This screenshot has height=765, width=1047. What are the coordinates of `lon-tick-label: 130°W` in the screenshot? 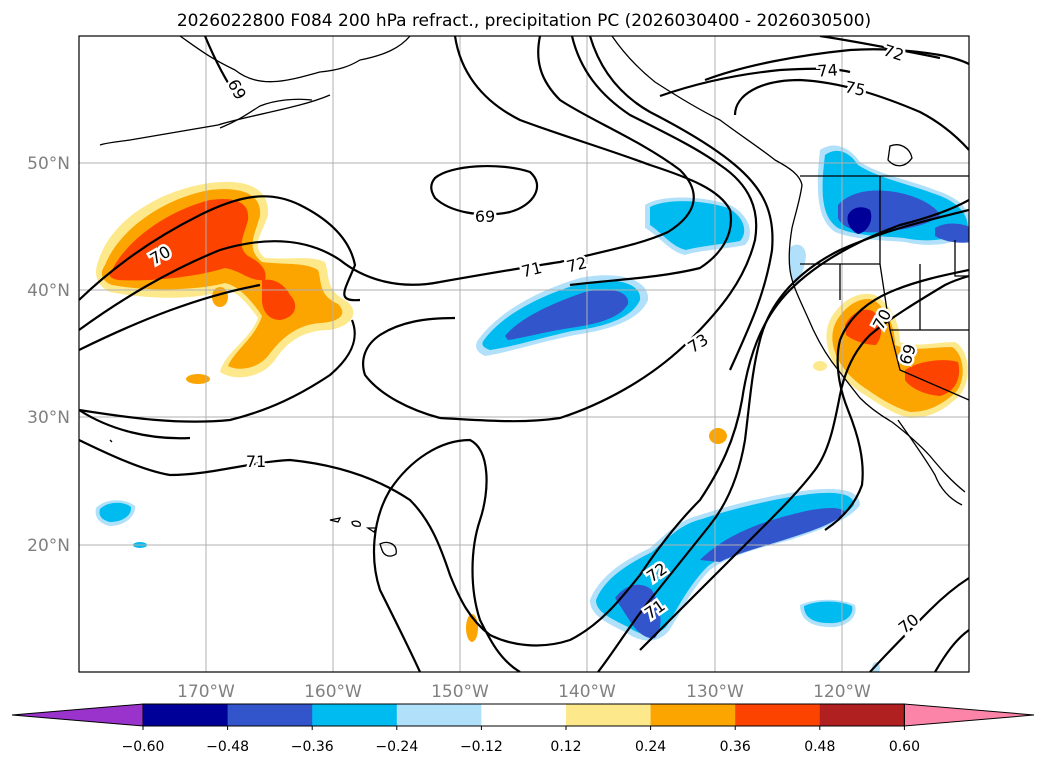 It's located at (715, 692).